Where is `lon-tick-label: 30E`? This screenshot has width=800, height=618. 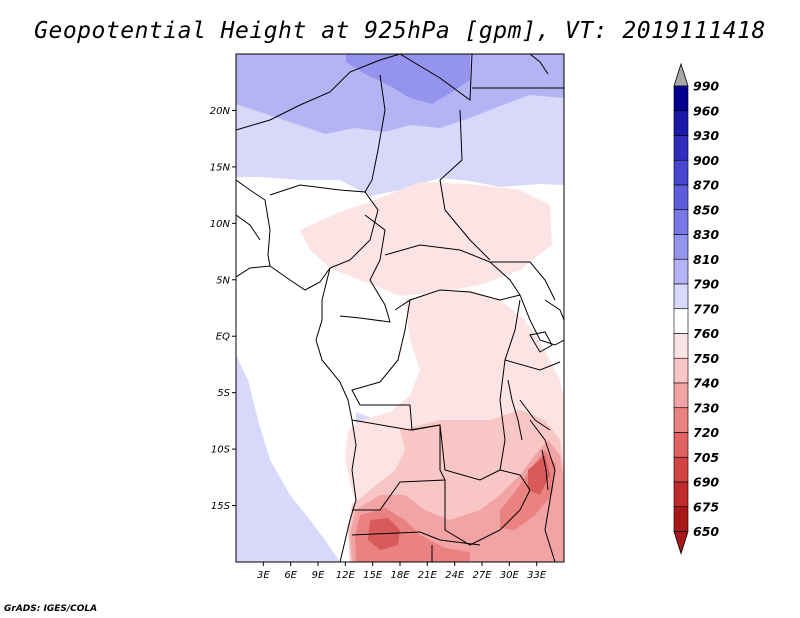
lon-tick-label: 30E is located at coordinates (510, 575).